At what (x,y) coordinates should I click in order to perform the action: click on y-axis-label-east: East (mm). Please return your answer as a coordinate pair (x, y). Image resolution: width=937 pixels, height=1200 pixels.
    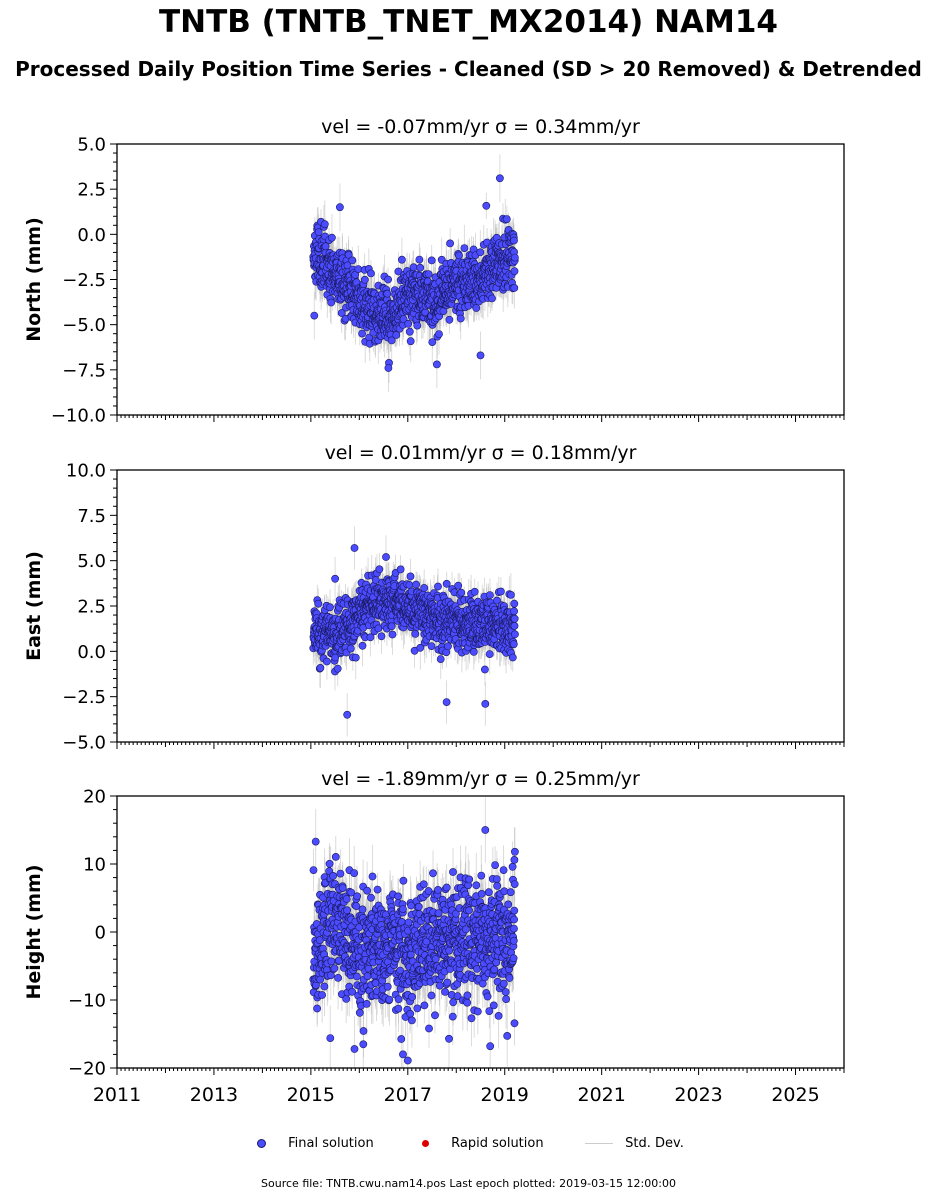
    Looking at the image, I should click on (34, 606).